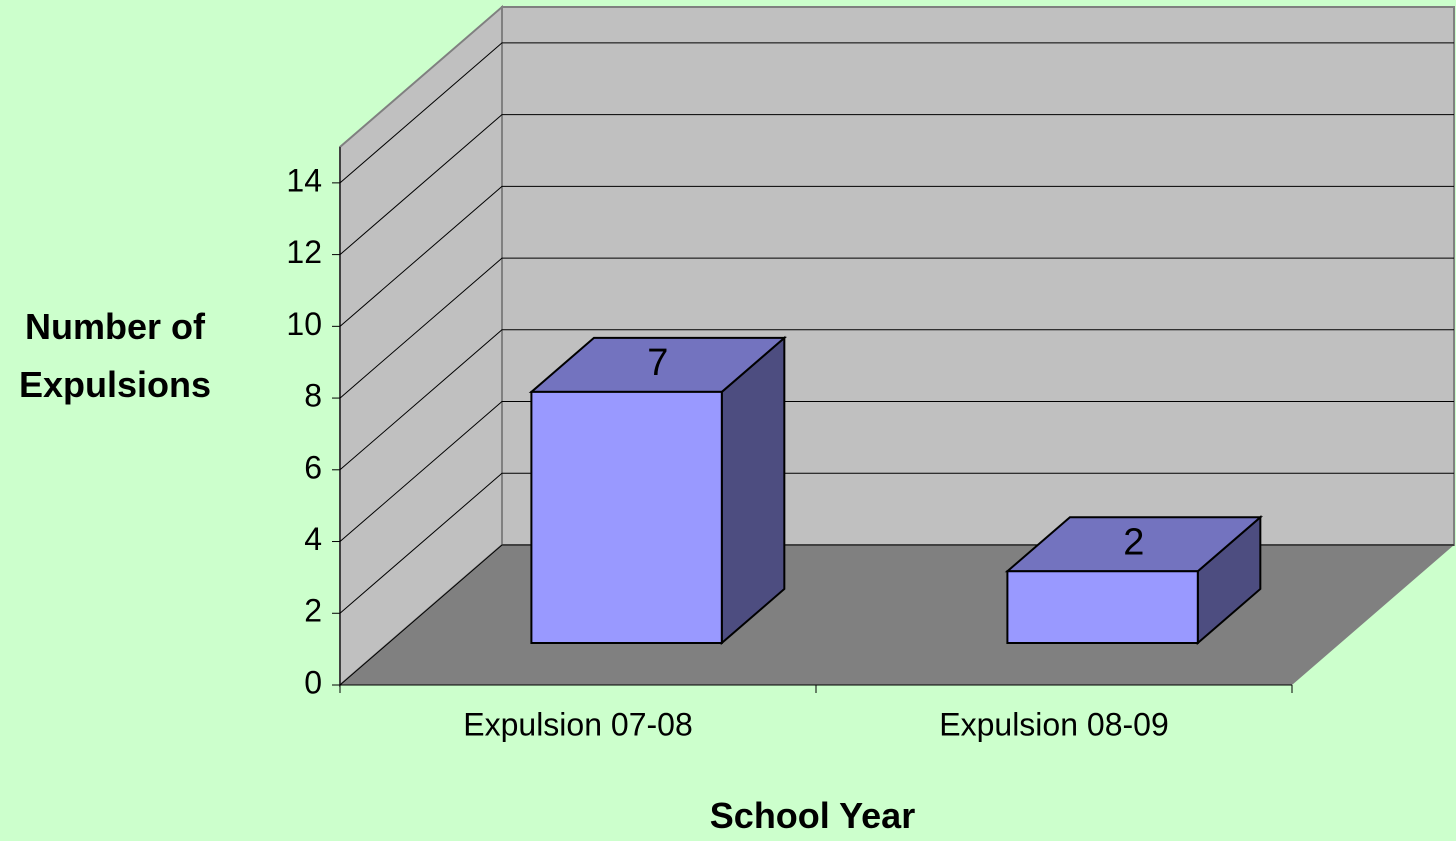 This screenshot has height=841, width=1456. Describe the element at coordinates (313, 611) in the screenshot. I see `y-tick-label: 2` at that location.